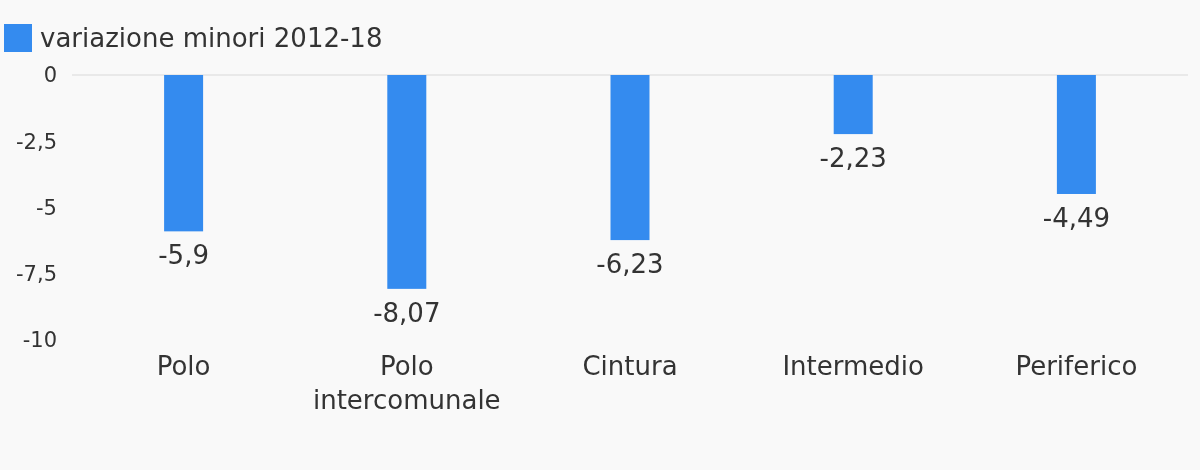  Describe the element at coordinates (36, 141) in the screenshot. I see `y-tick-label: -2,5` at that location.